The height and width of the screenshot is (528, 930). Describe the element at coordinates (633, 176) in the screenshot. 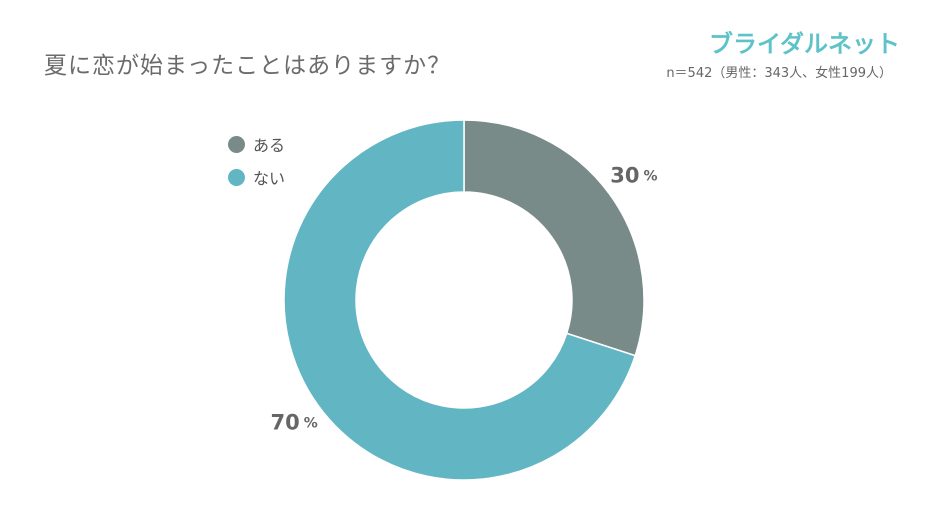

I see `pct-label-aru: 30%` at that location.